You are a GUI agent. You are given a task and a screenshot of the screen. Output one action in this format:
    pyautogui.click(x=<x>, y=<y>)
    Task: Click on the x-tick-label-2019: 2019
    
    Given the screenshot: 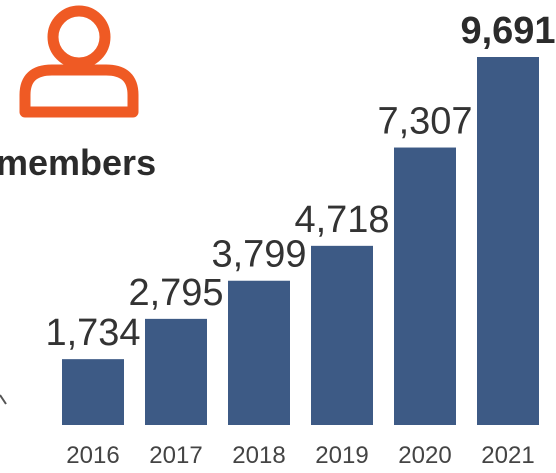 What is the action you would take?
    pyautogui.click(x=341, y=455)
    